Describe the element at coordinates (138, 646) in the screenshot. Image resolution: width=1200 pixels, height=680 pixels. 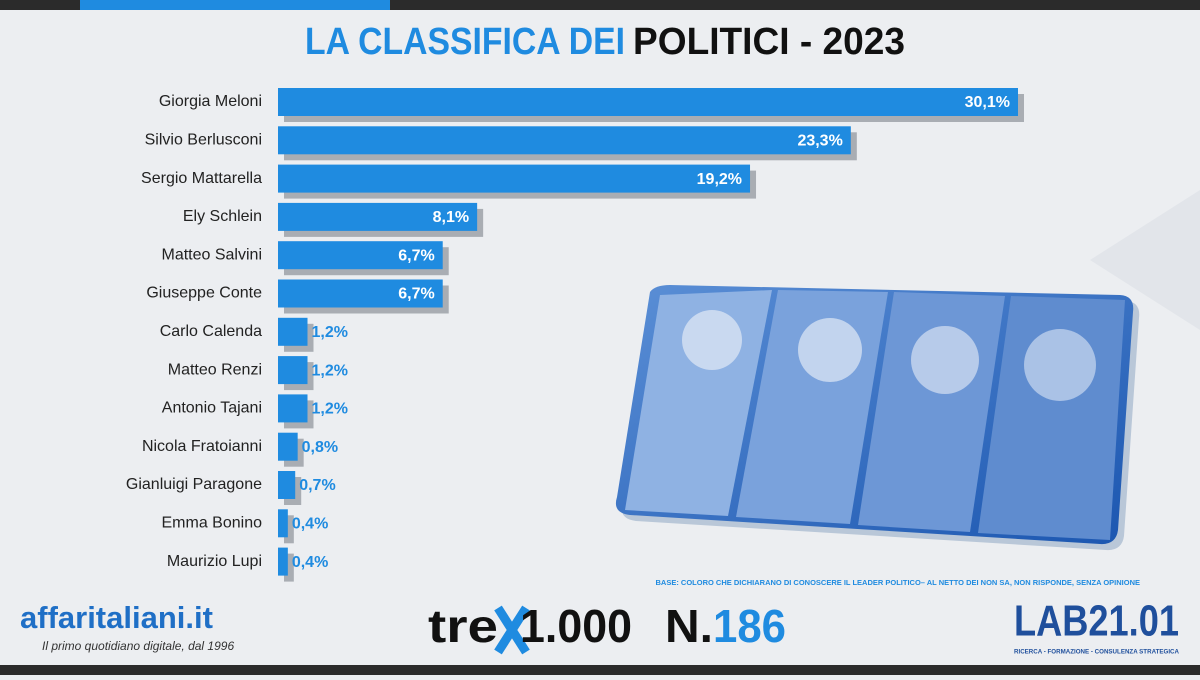
I see `tagline: Il primo quotidiano digitale, dal 1996` at that location.